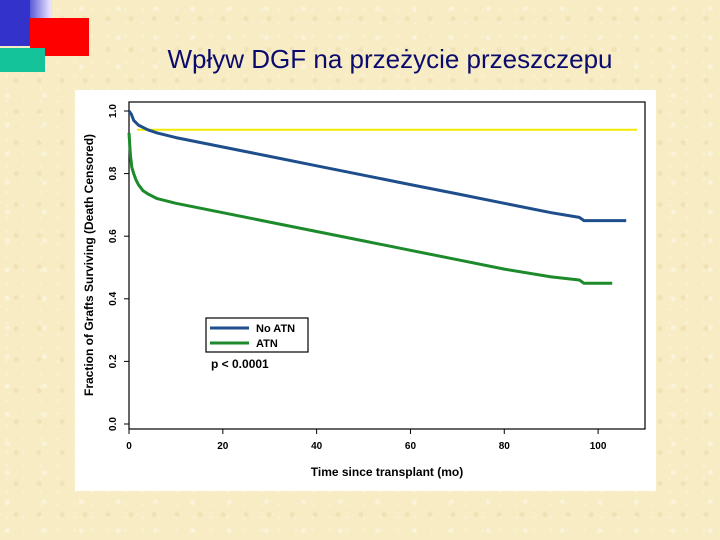  Describe the element at coordinates (240, 364) in the screenshot. I see `p-value-annotation: p < 0.0001` at that location.